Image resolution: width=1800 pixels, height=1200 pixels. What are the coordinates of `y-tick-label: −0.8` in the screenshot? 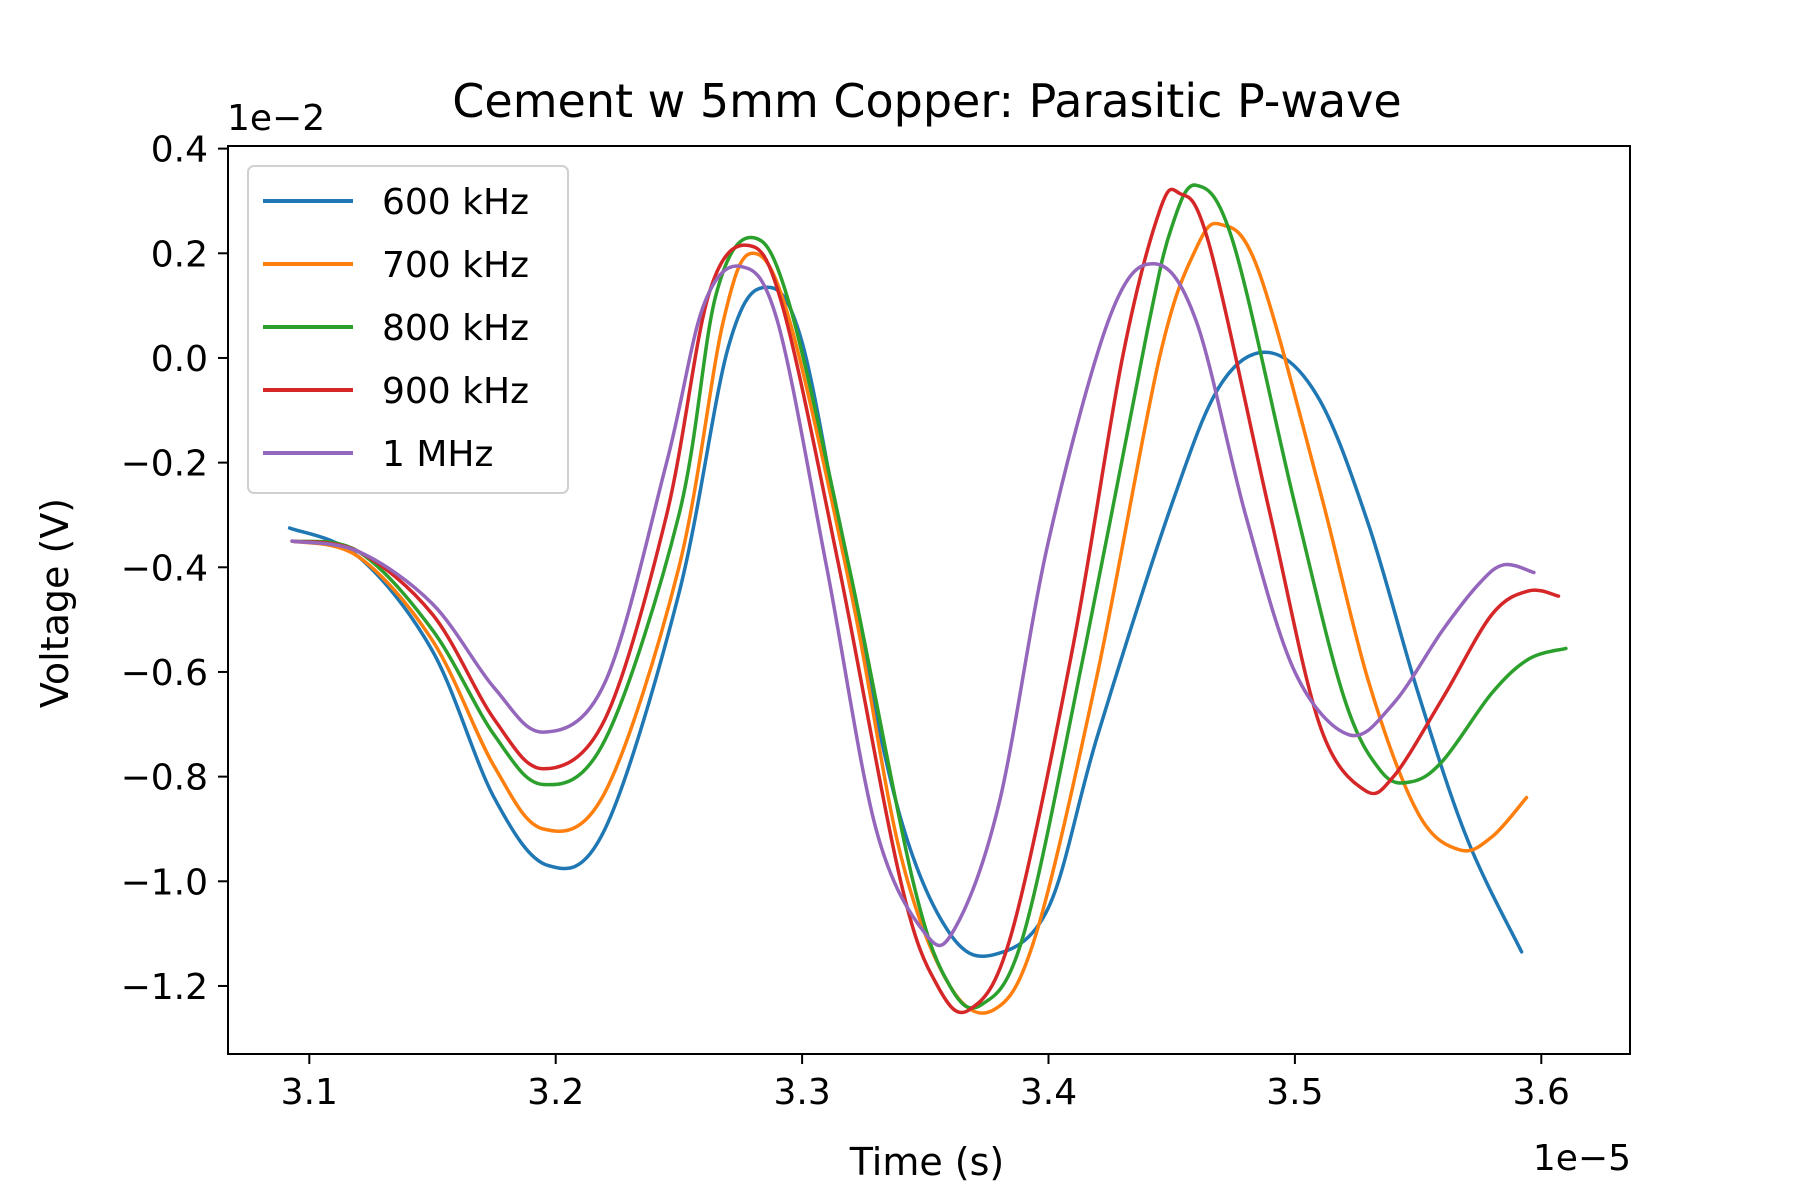 It's located at (164, 778).